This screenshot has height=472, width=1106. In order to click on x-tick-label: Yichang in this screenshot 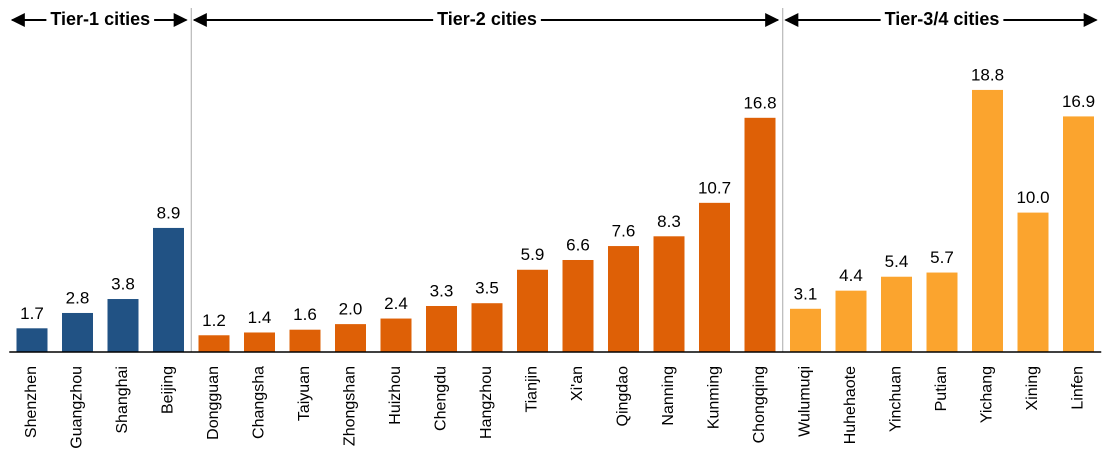, I will do `click(987, 394)`.